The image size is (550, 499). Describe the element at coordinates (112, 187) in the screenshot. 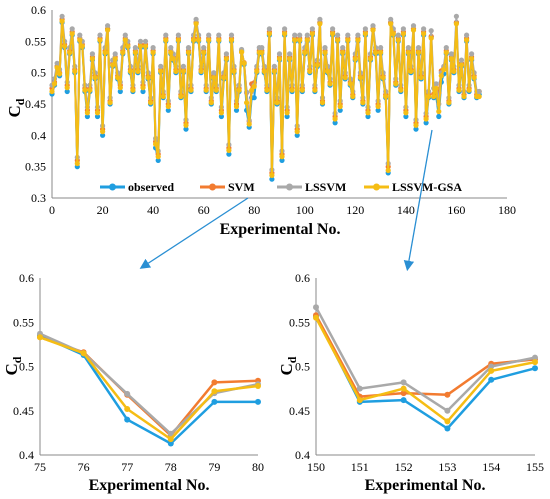

I see `legend-marker` at that location.